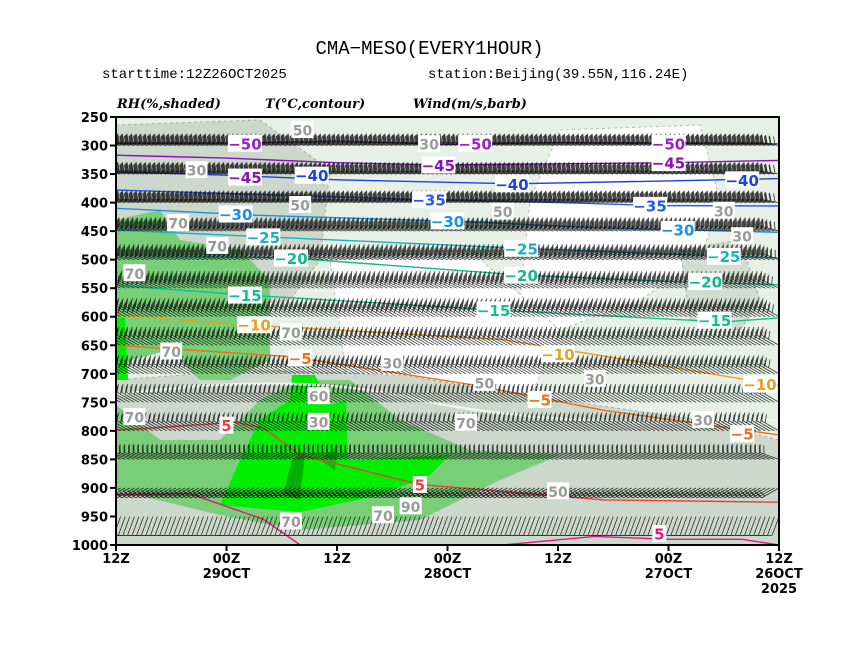 This screenshot has height=664, width=859. I want to click on y-tick-label: 700, so click(94, 375).